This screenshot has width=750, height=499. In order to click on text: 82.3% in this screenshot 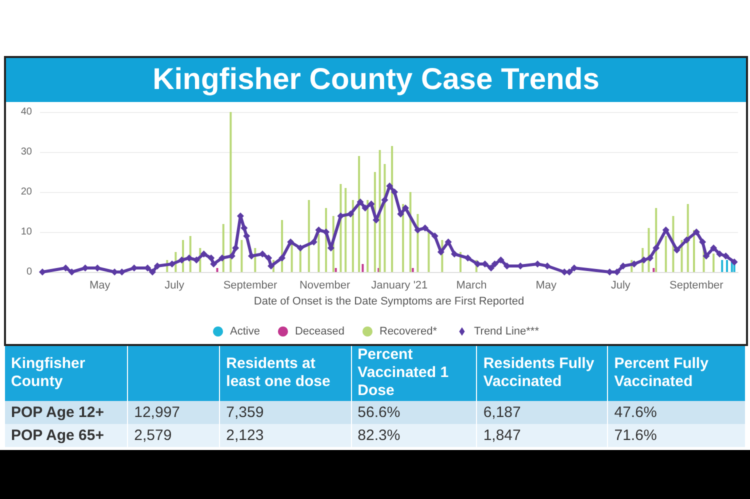, I will do `click(379, 435)`.